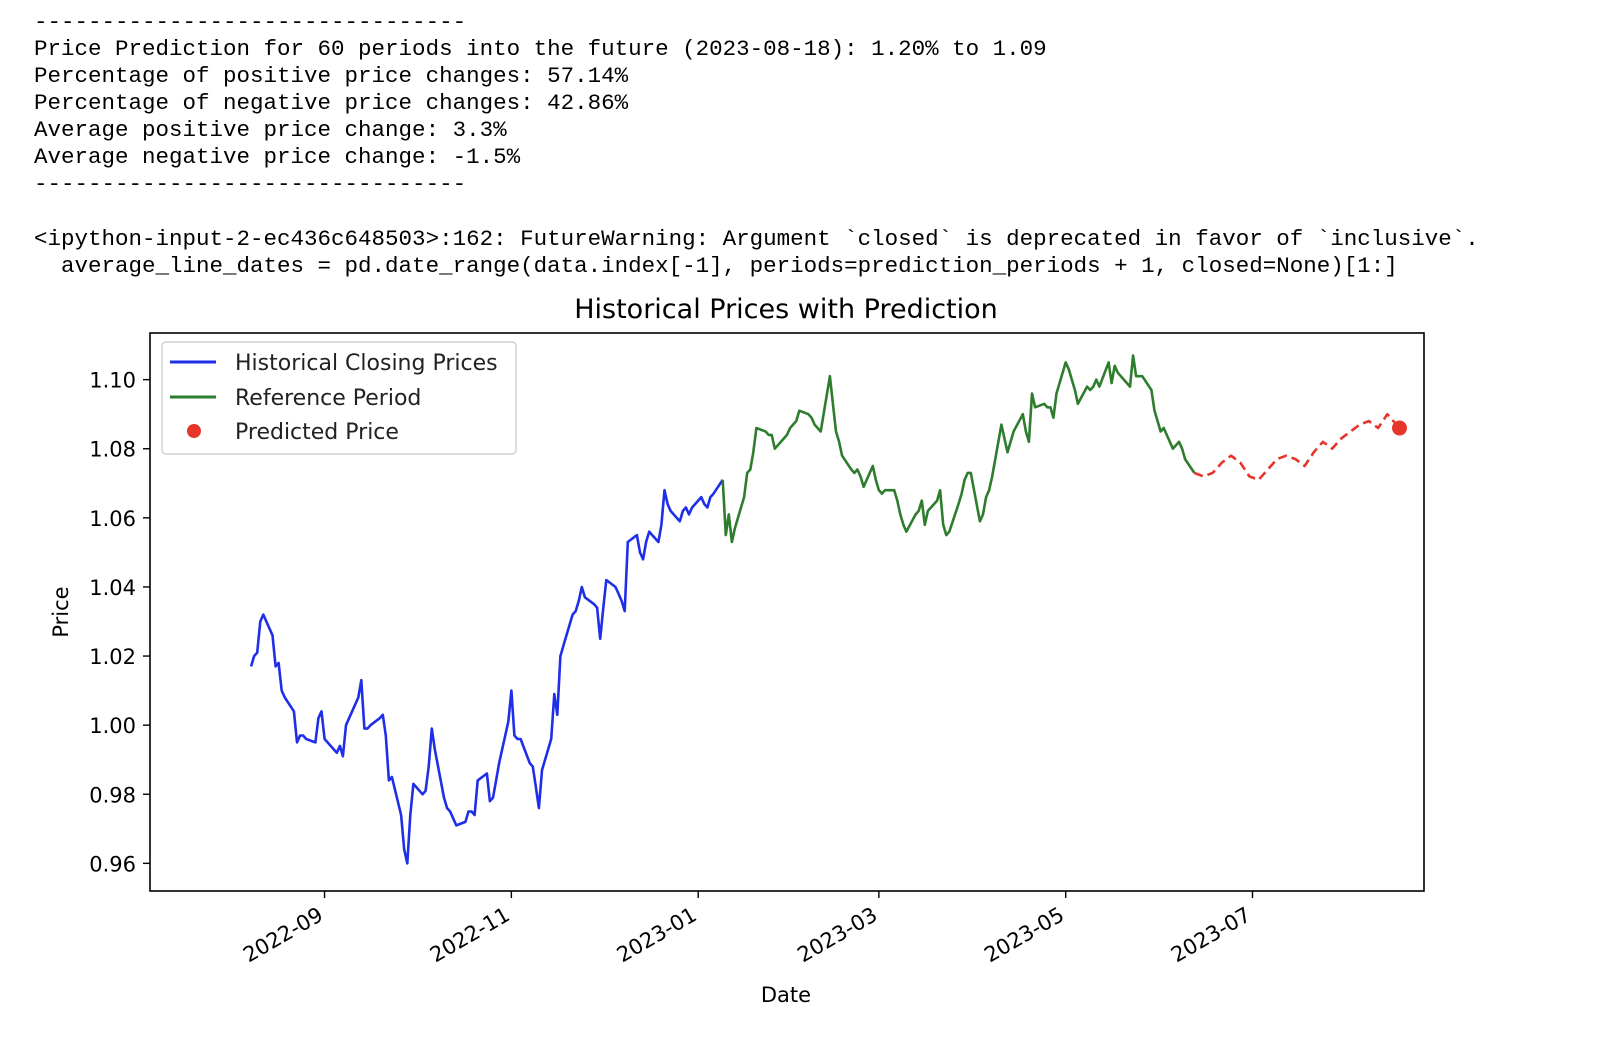  I want to click on legend-box, so click(339, 398).